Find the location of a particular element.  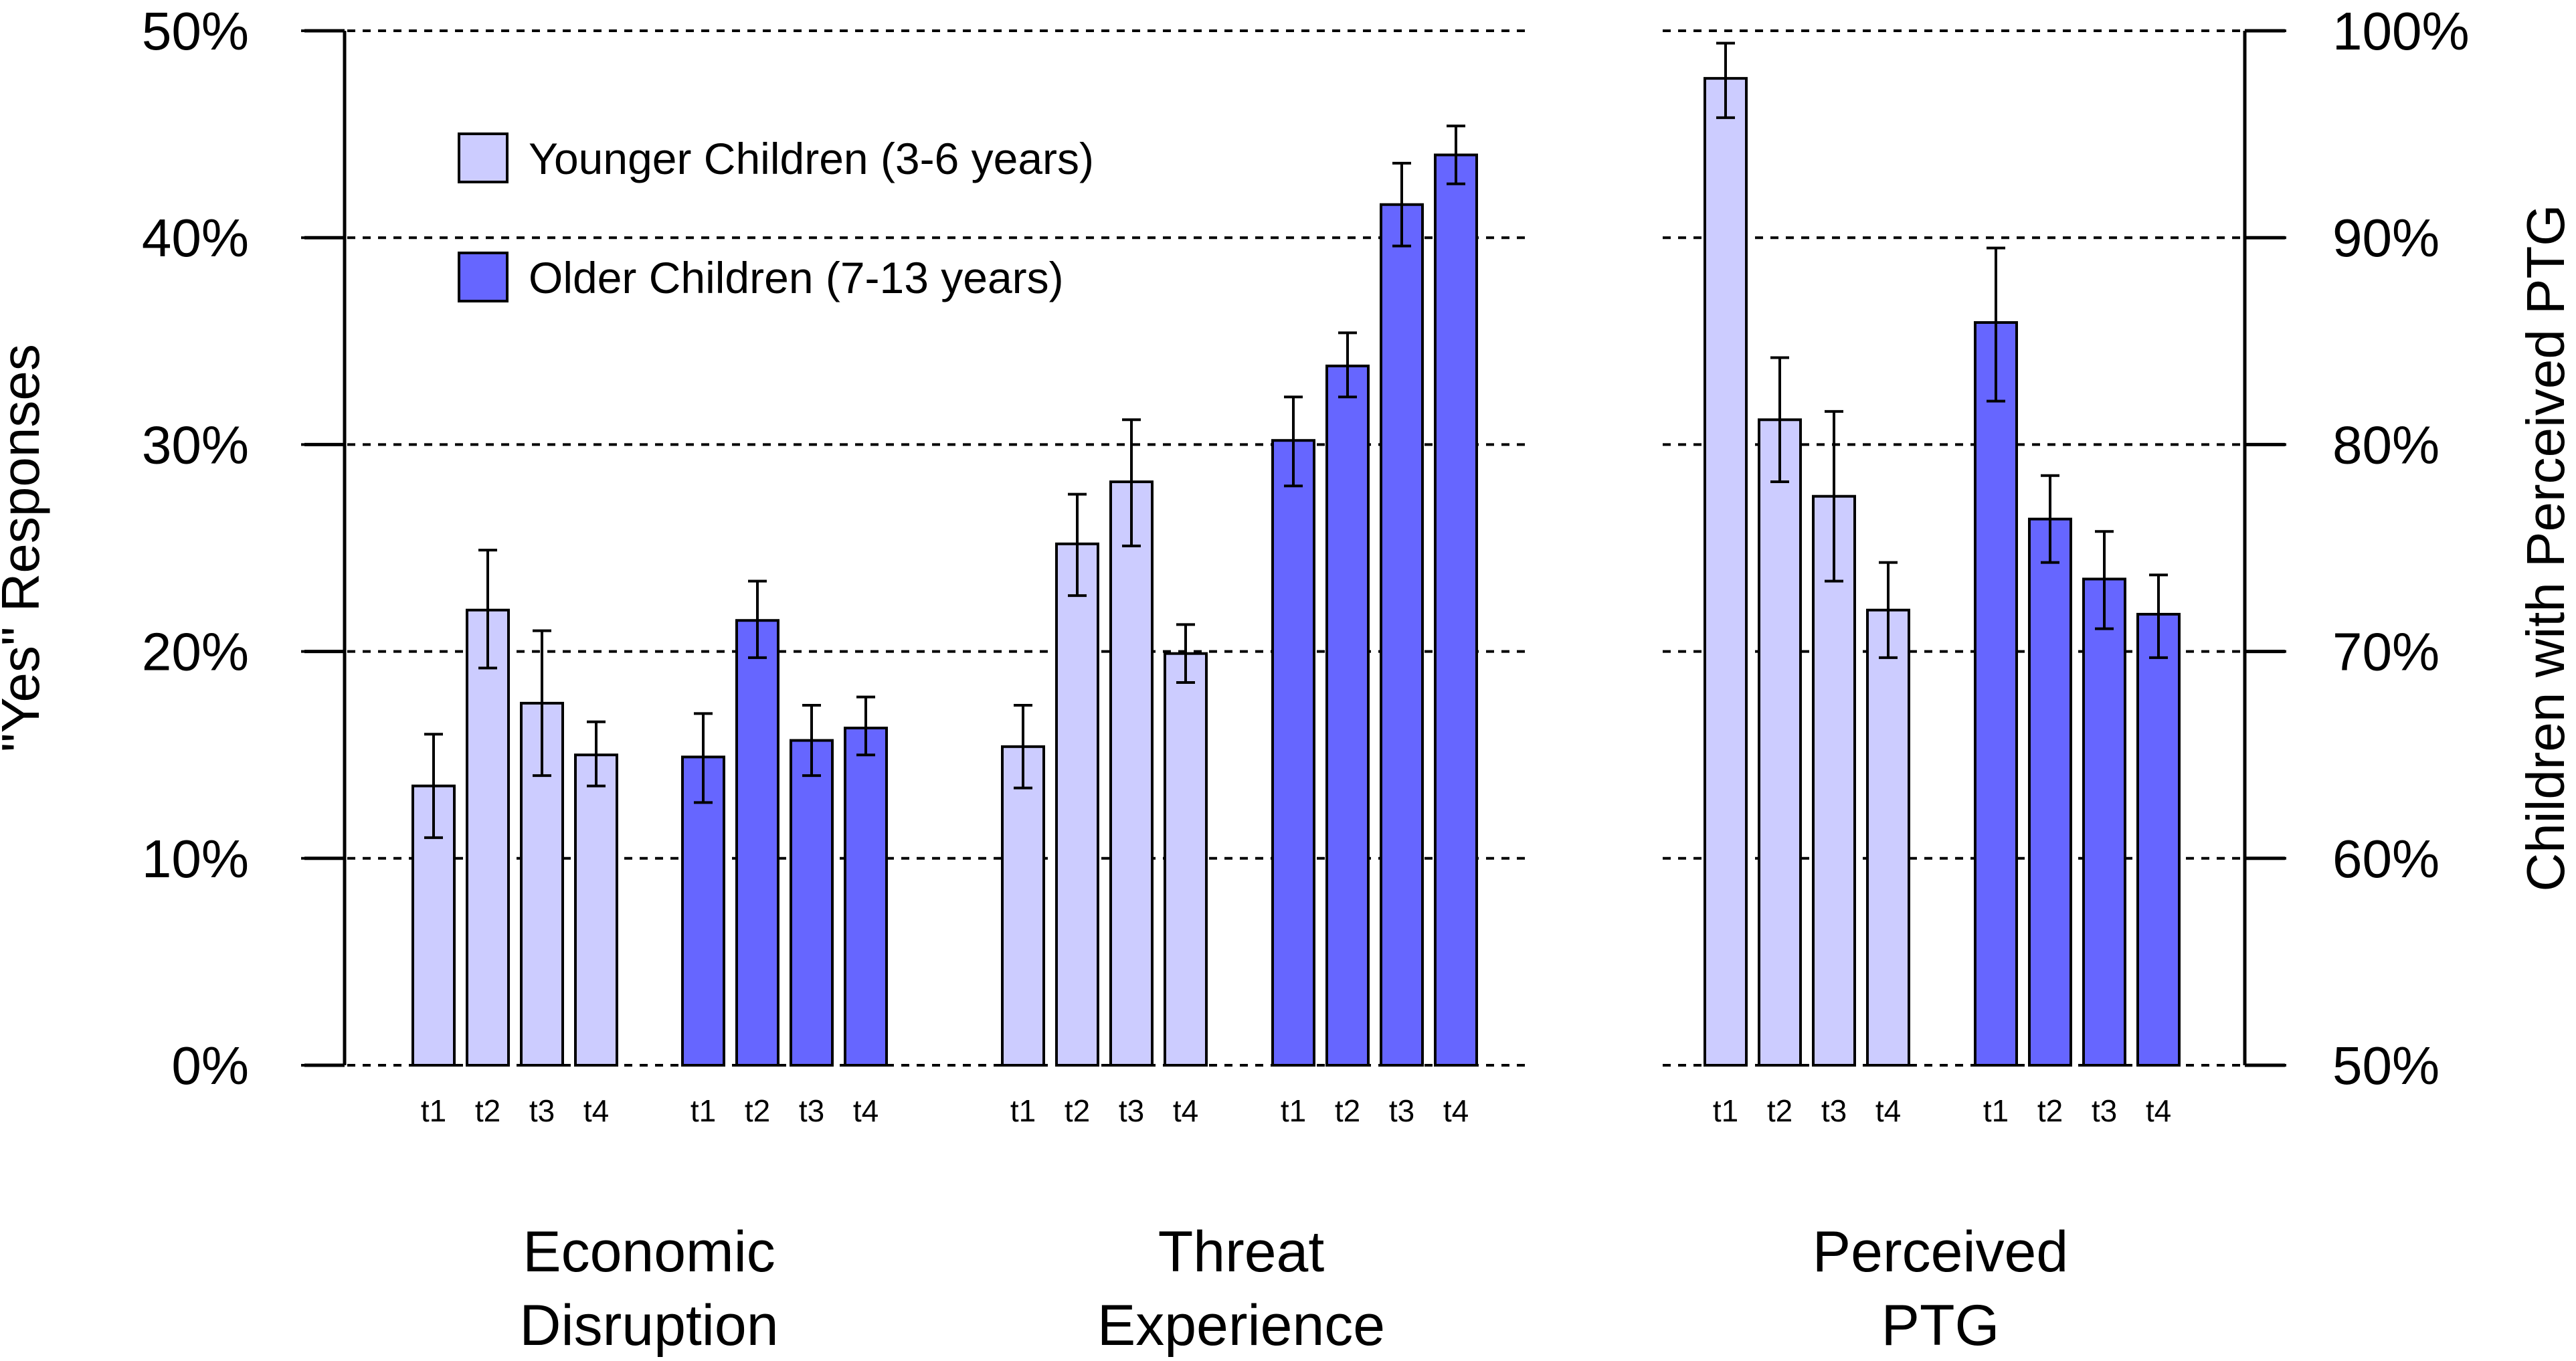

group-label: PTG is located at coordinates (1941, 1325).